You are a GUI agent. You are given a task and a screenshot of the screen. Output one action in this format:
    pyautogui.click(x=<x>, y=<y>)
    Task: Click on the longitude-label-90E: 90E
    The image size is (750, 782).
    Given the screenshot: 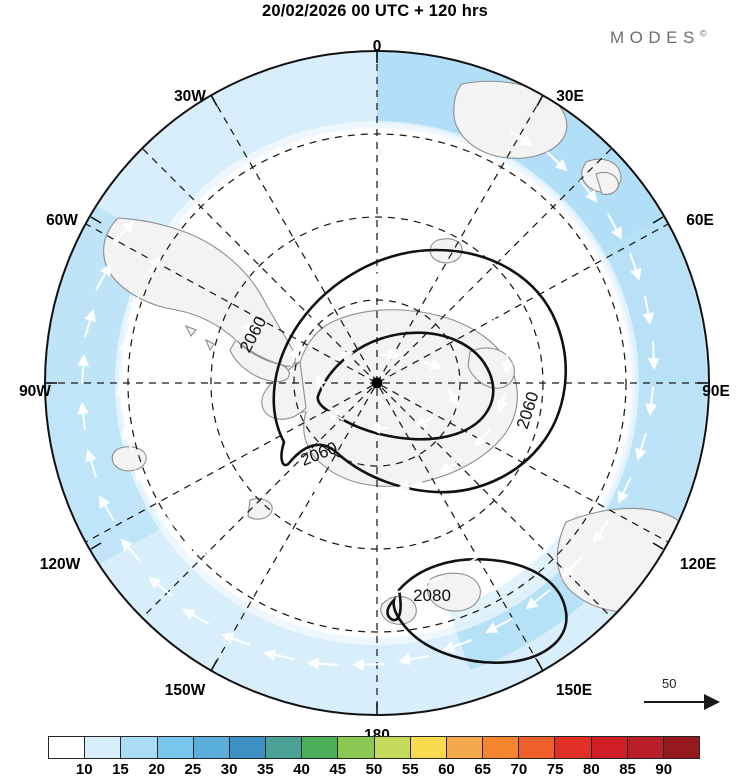 What is the action you would take?
    pyautogui.click(x=716, y=391)
    